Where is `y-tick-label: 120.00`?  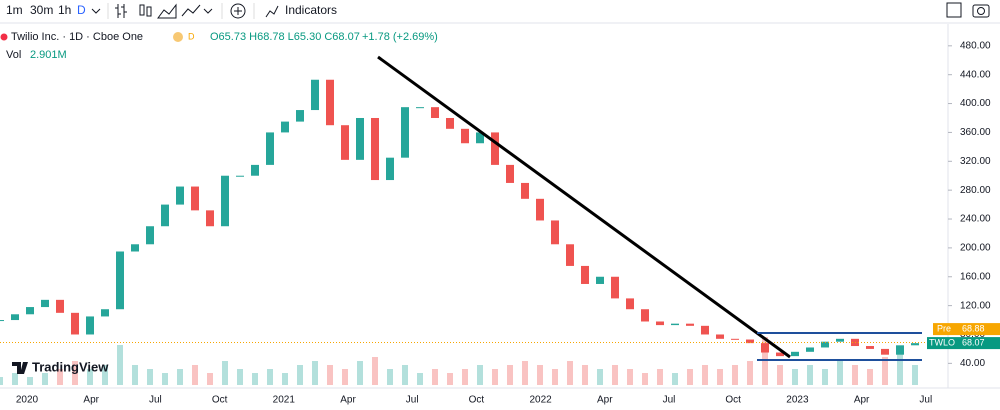
y-tick-label: 120.00 is located at coordinates (975, 305).